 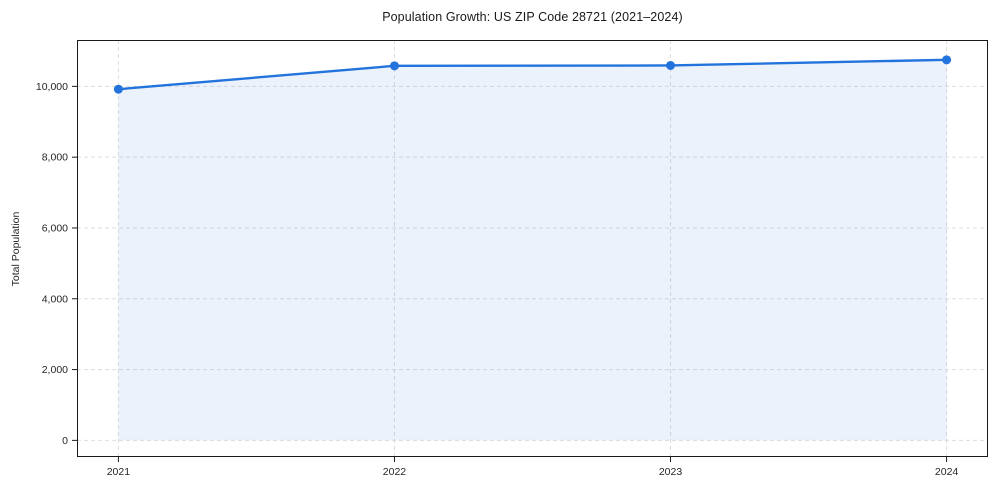 I want to click on x-tick-label: 2023, so click(x=671, y=472).